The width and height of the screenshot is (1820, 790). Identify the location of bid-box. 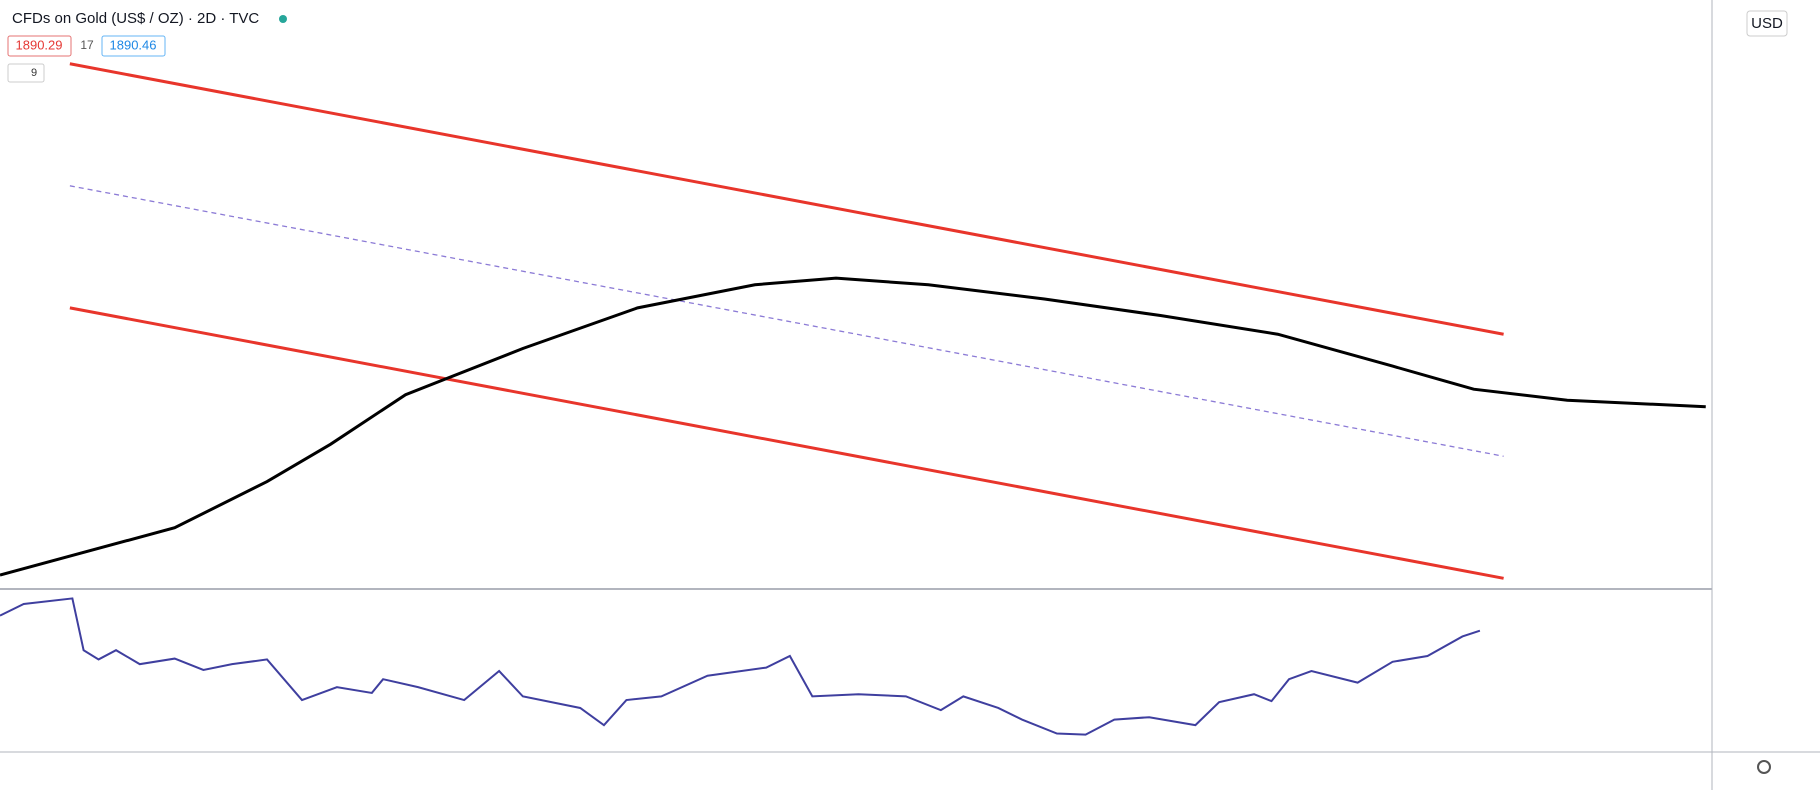
(39, 46).